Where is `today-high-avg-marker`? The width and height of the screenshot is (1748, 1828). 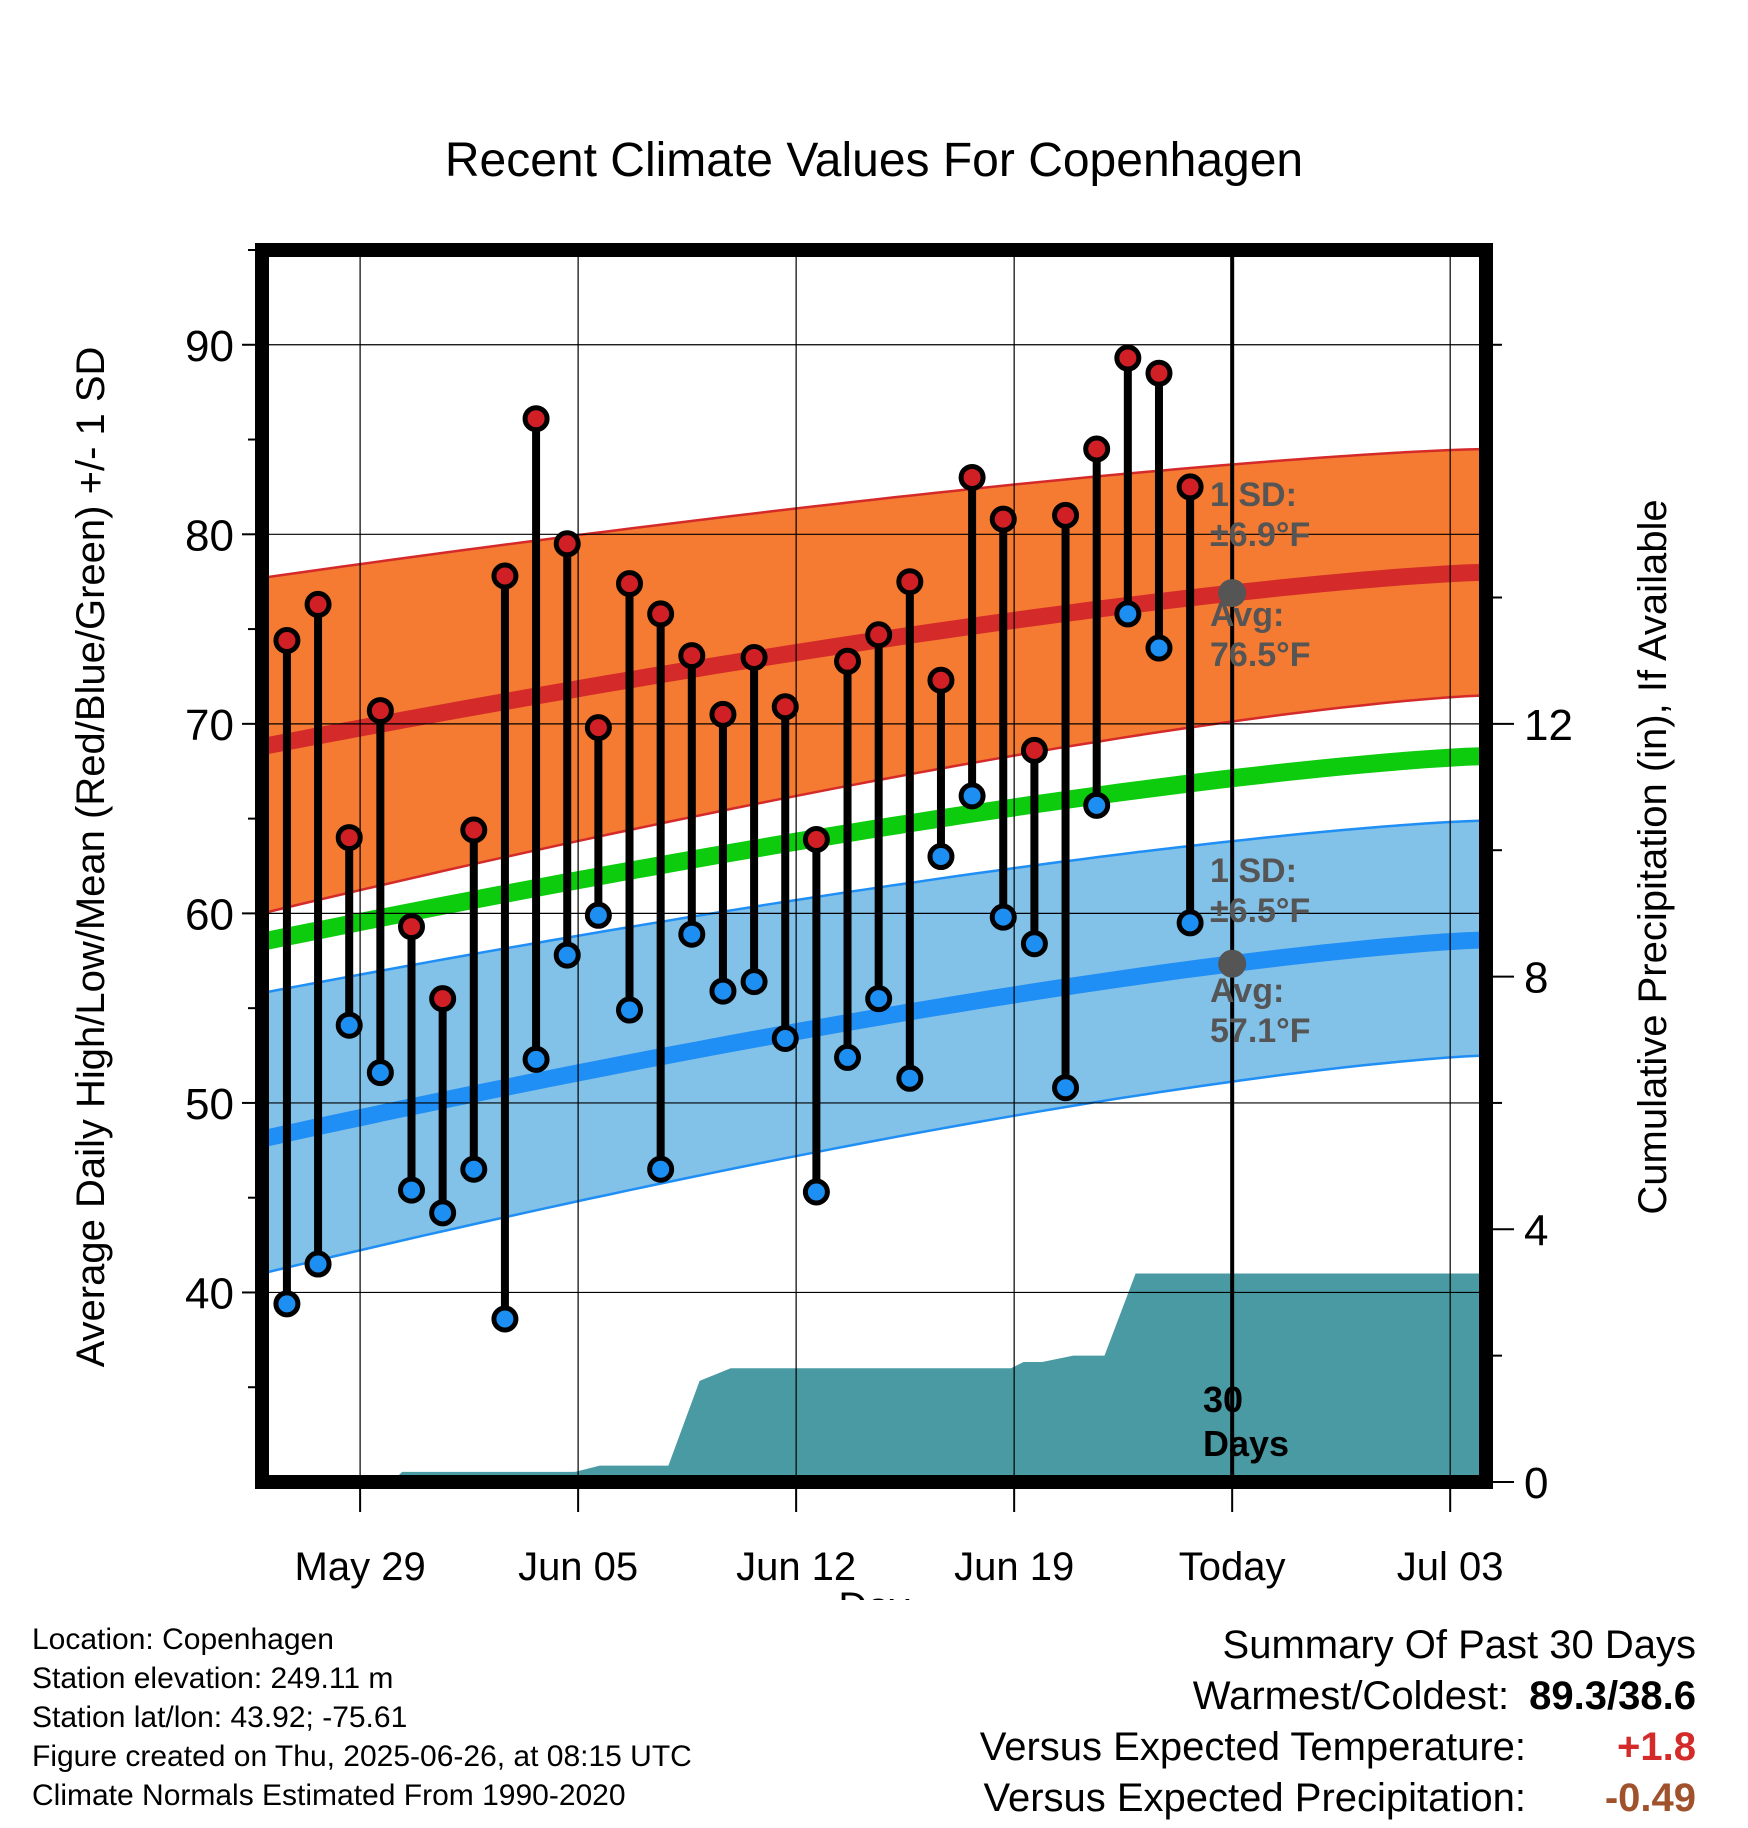 today-high-avg-marker is located at coordinates (1232, 593).